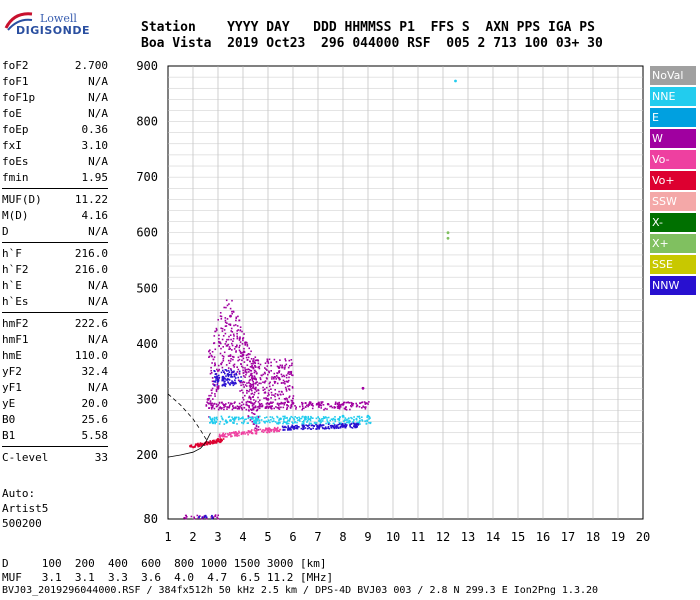 Image resolution: width=700 pixels, height=600 pixels. I want to click on param-label: MUF(D), so click(22, 199).